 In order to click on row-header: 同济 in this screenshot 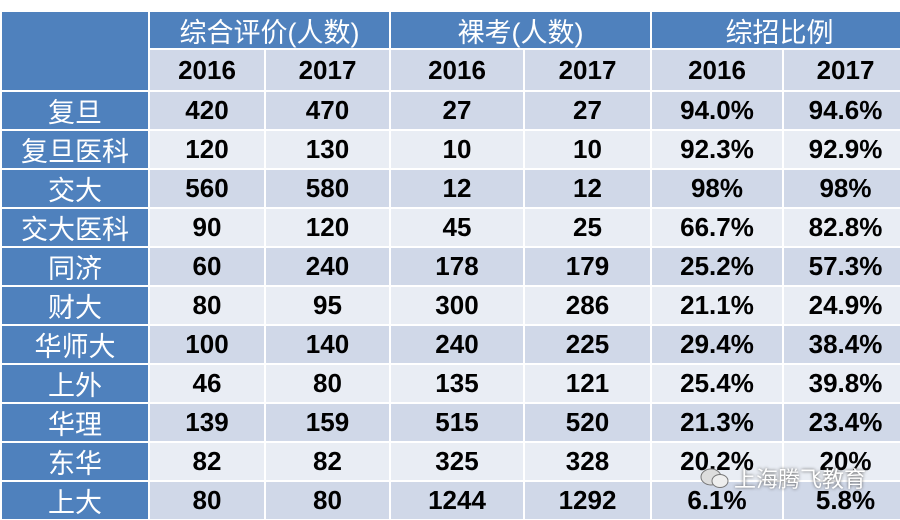, I will do `click(75, 266)`.